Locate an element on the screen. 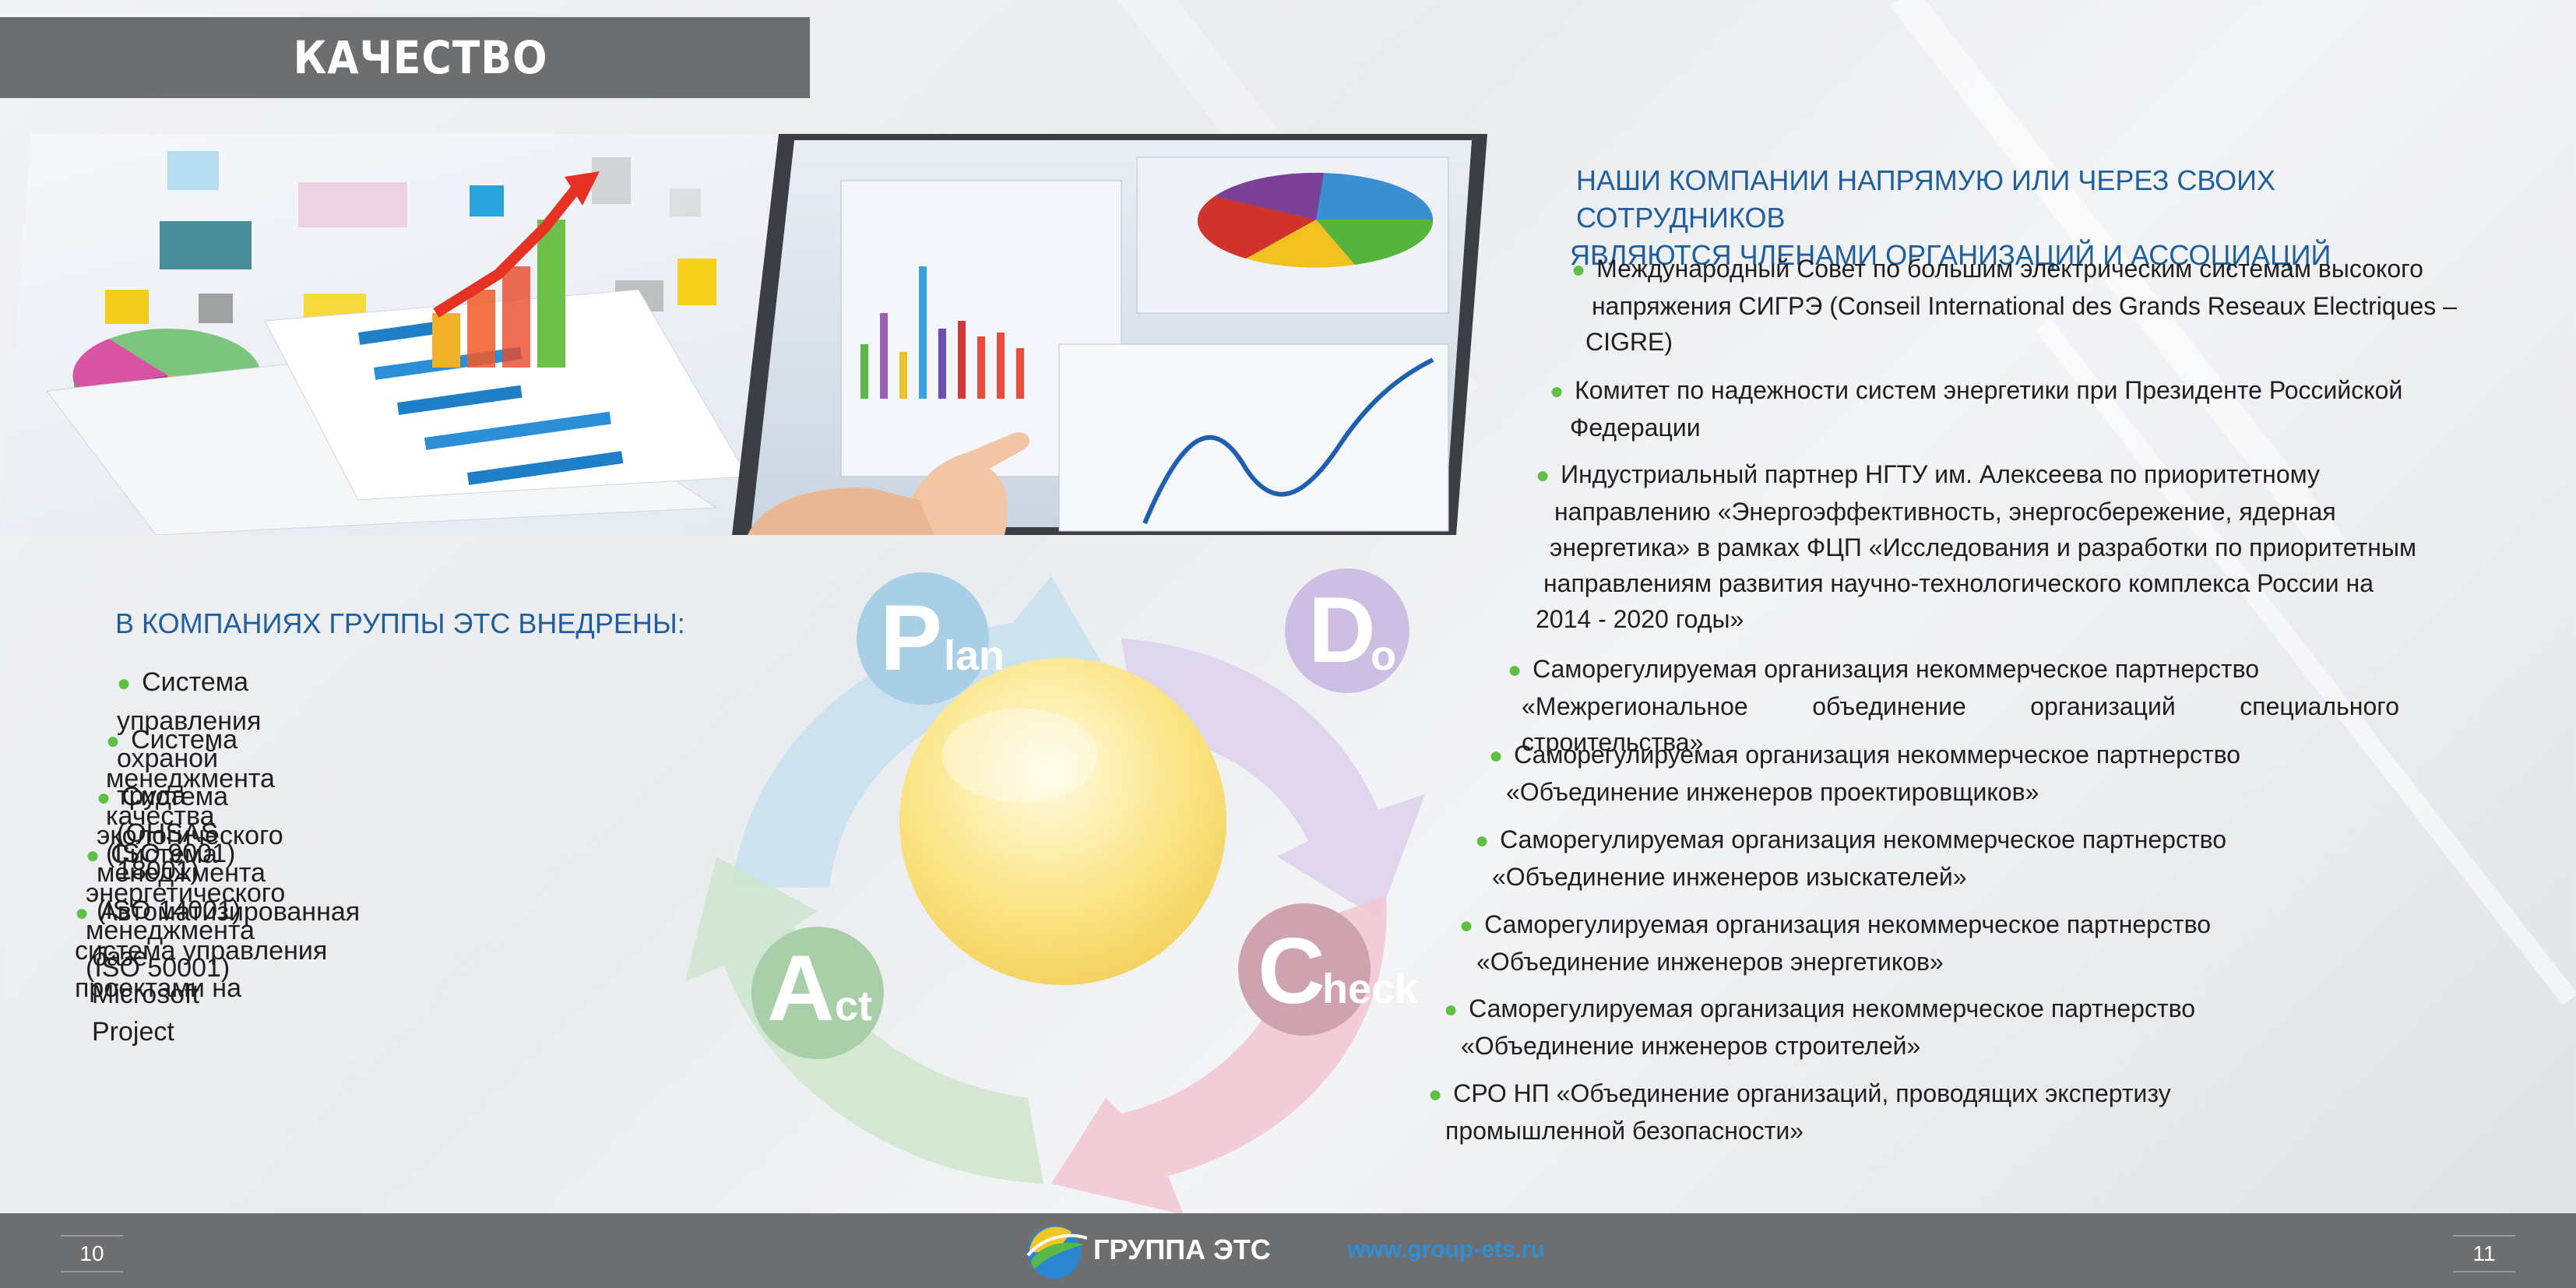 This screenshot has width=2576, height=1288. page-title: КАЧЕСТВО is located at coordinates (420, 57).